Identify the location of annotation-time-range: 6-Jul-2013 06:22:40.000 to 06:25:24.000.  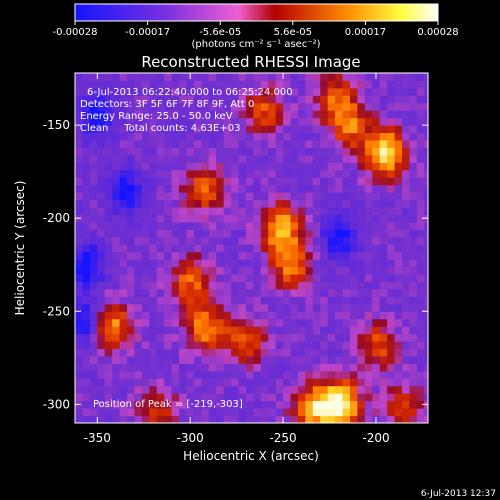
(190, 92).